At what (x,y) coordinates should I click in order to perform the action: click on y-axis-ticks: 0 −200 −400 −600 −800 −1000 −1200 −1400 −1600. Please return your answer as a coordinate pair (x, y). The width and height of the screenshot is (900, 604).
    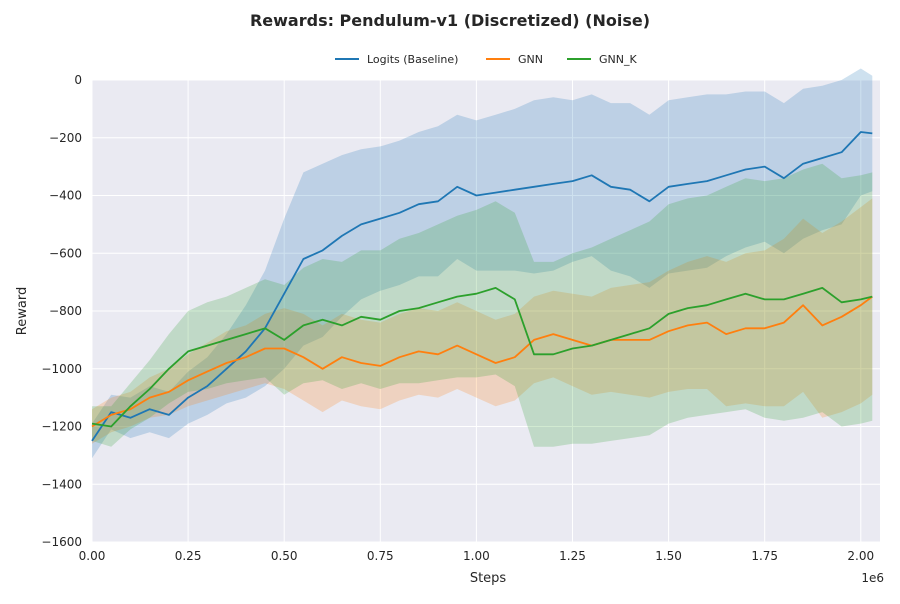
    Looking at the image, I should click on (61, 311).